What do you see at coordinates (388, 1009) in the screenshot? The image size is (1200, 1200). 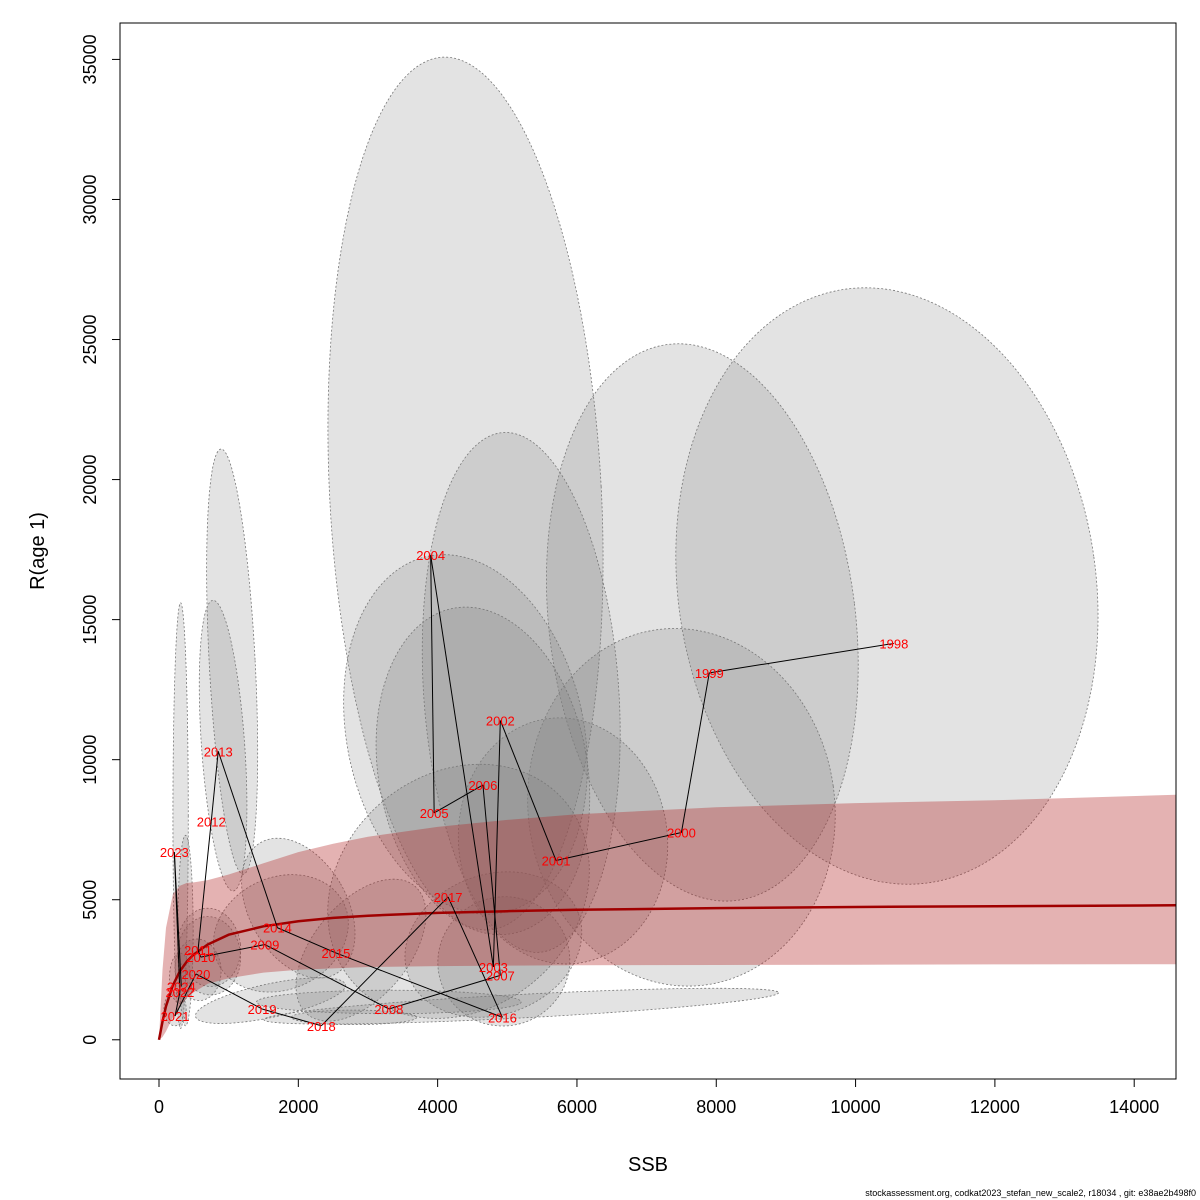 I see `year-label-2008: 2008` at bounding box center [388, 1009].